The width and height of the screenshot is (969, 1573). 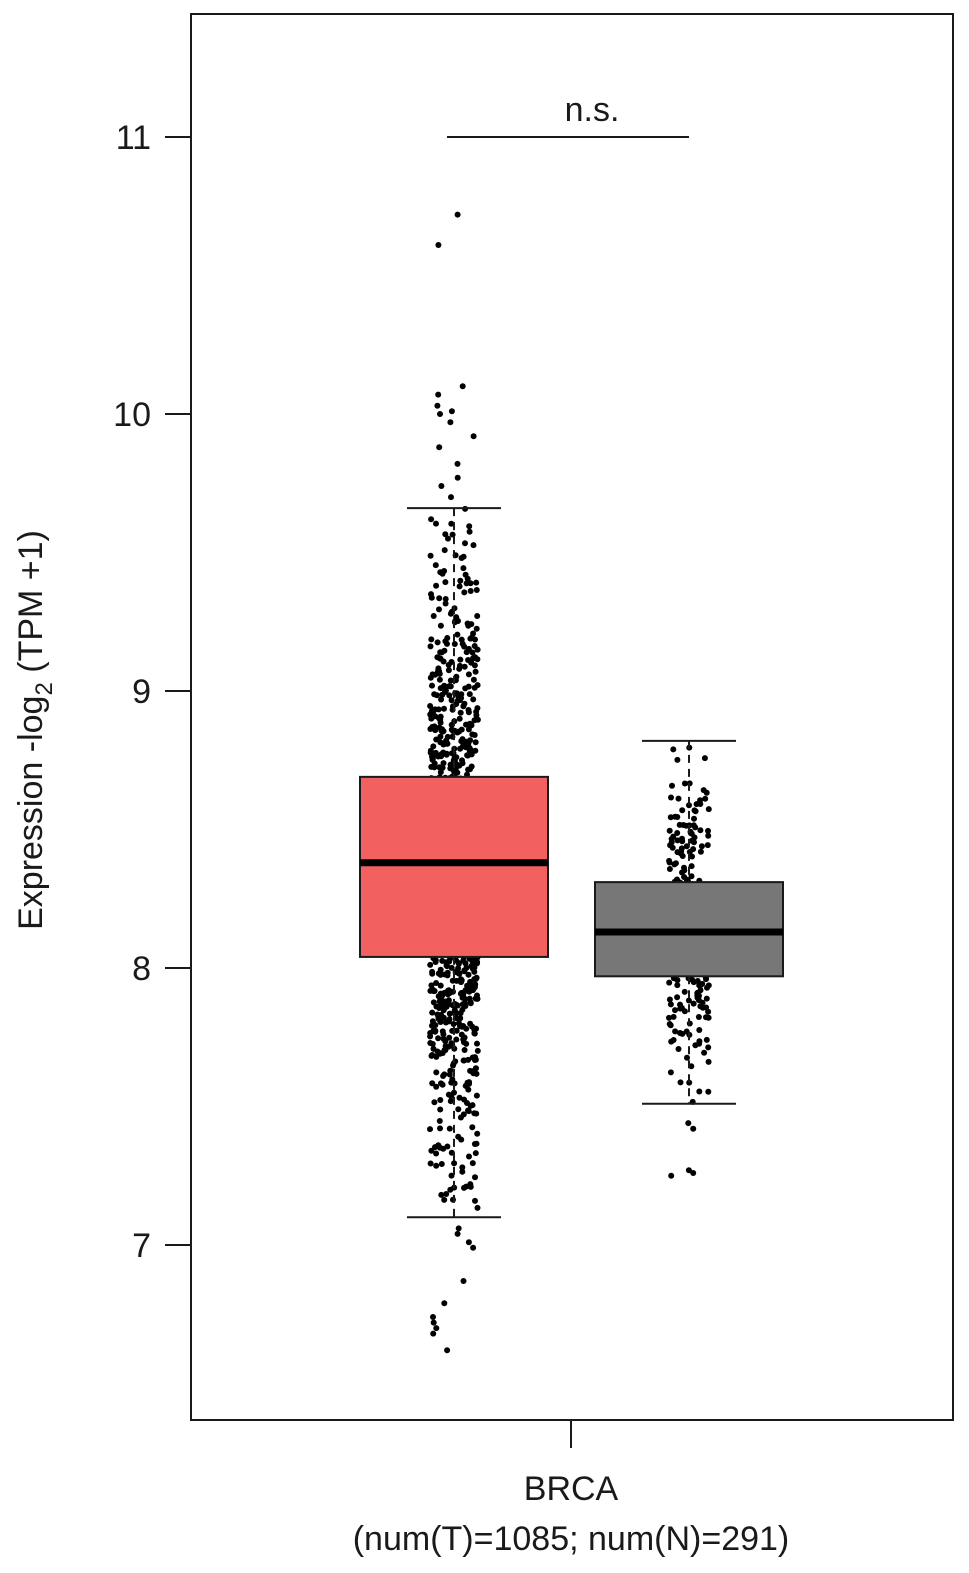 I want to click on y-tick-label: 11, so click(x=133, y=138).